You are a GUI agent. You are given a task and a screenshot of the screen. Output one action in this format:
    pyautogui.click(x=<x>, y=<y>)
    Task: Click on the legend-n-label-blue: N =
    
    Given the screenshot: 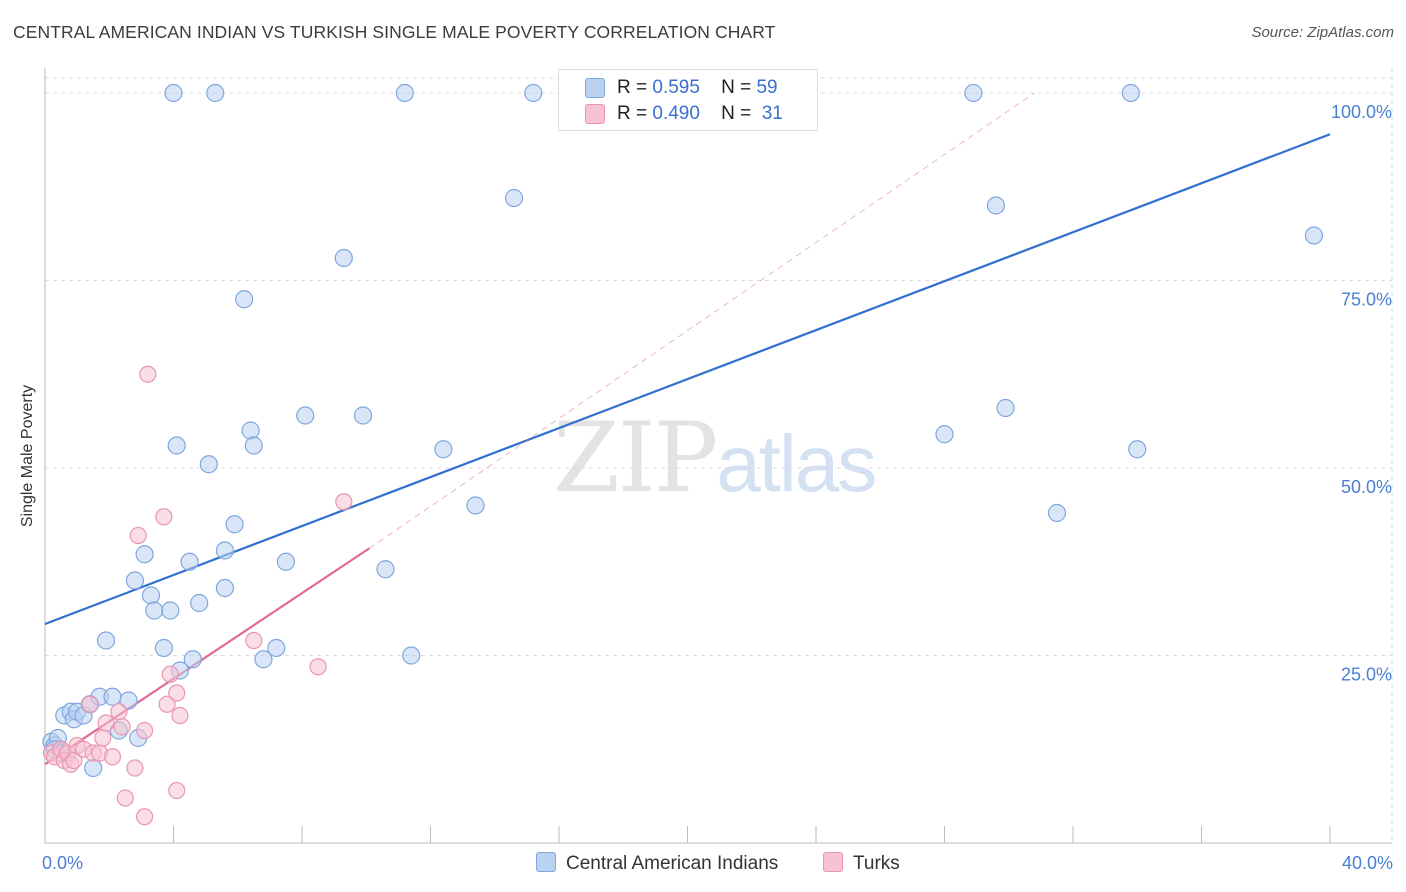 What is the action you would take?
    pyautogui.click(x=736, y=87)
    